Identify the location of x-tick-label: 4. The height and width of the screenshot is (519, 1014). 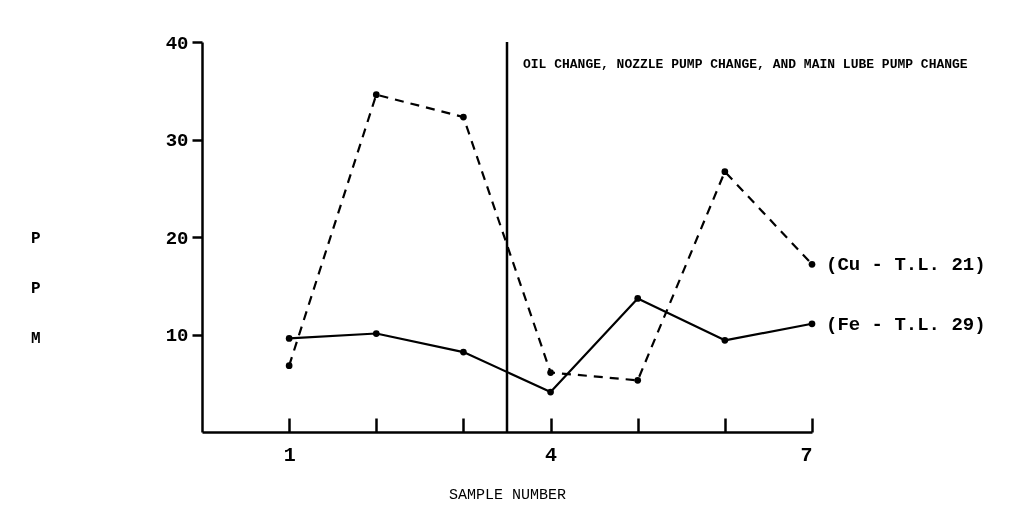
(551, 455).